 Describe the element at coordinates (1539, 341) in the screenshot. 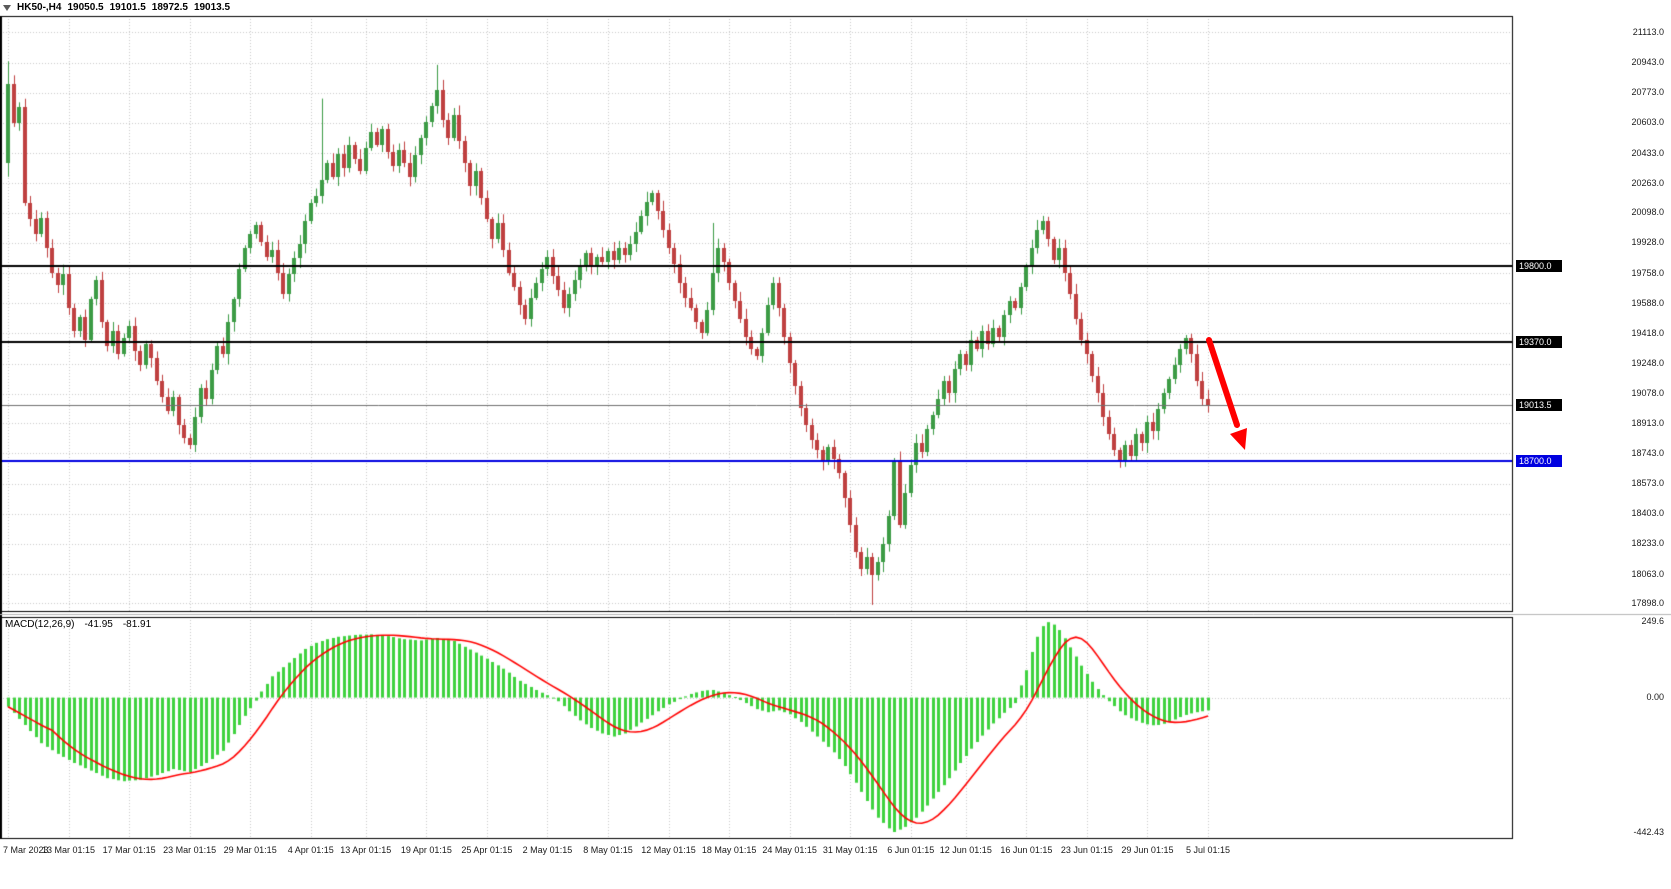

I see `mid-line-price-label: 19370.0` at that location.